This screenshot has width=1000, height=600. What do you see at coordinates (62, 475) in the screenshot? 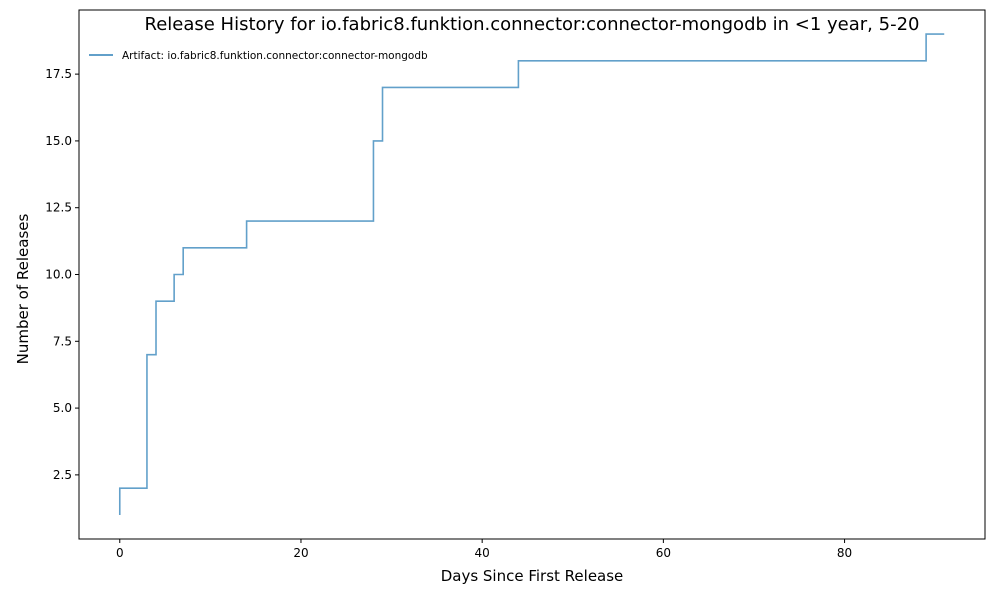
I see `y-tick-label: 2.5` at bounding box center [62, 475].